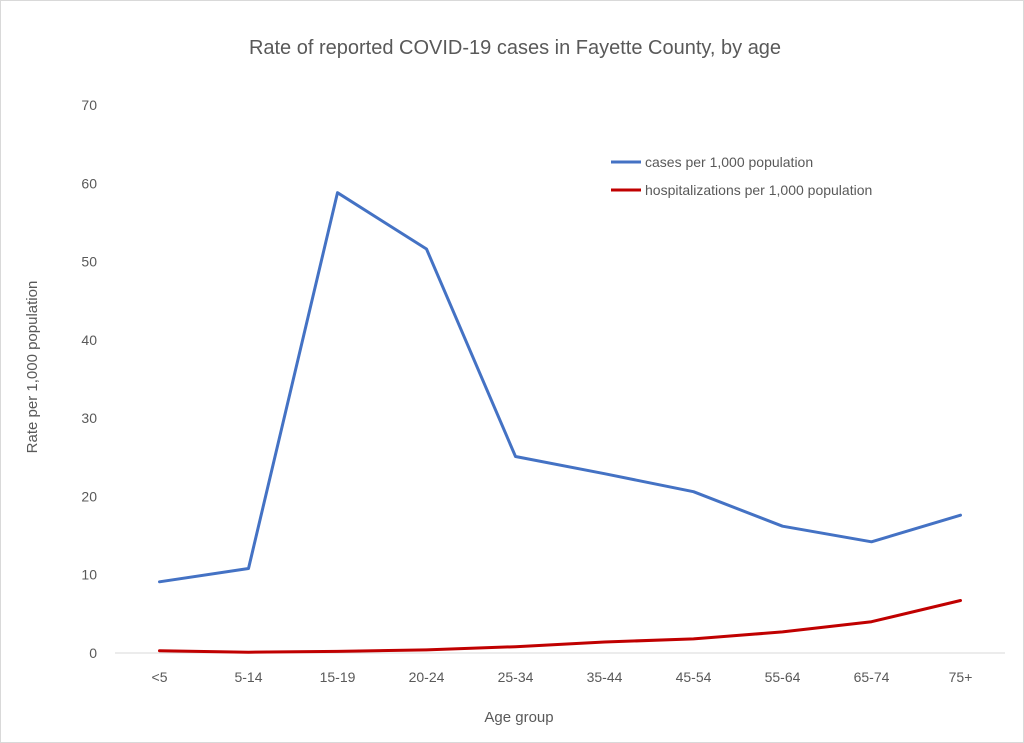 This screenshot has width=1024, height=743. Describe the element at coordinates (783, 677) in the screenshot. I see `x-tick-label: 55-64` at that location.